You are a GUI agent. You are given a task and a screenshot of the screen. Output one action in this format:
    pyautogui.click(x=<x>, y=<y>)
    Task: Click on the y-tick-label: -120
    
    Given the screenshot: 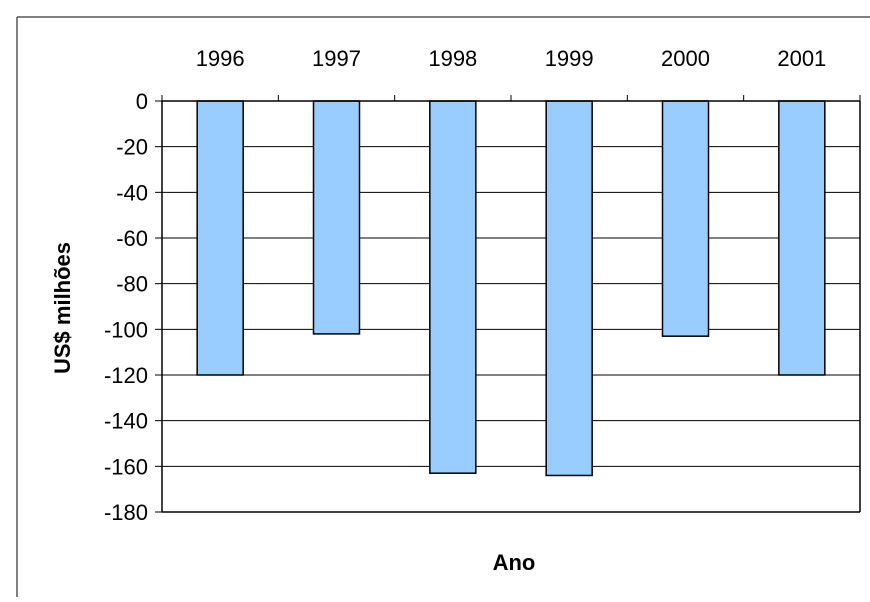 What is the action you would take?
    pyautogui.click(x=126, y=375)
    